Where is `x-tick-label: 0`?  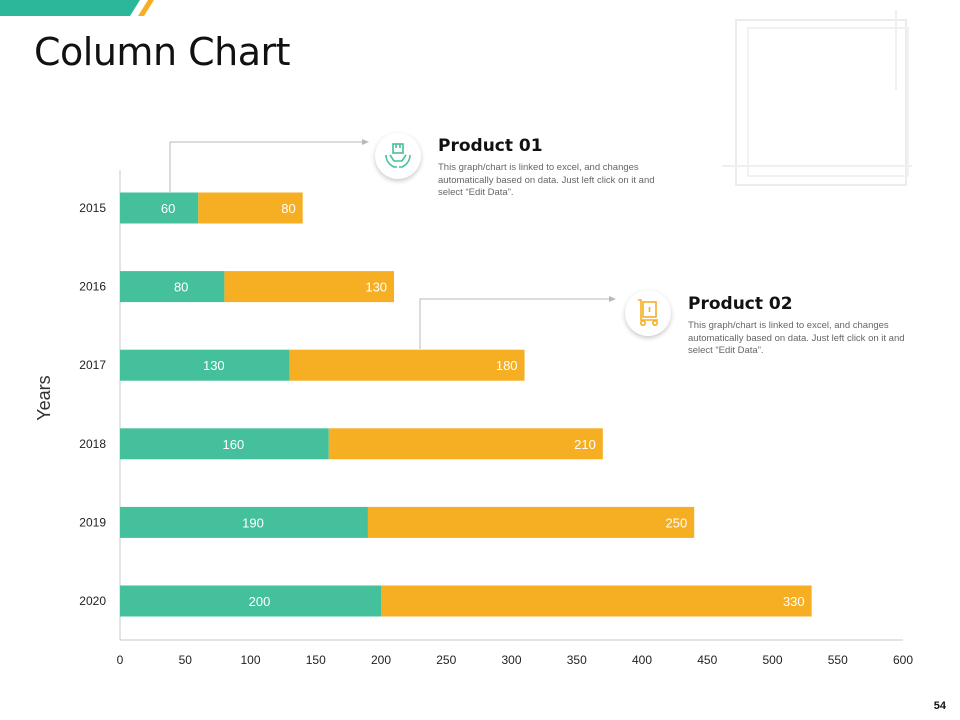
x-tick-label: 0 is located at coordinates (120, 660).